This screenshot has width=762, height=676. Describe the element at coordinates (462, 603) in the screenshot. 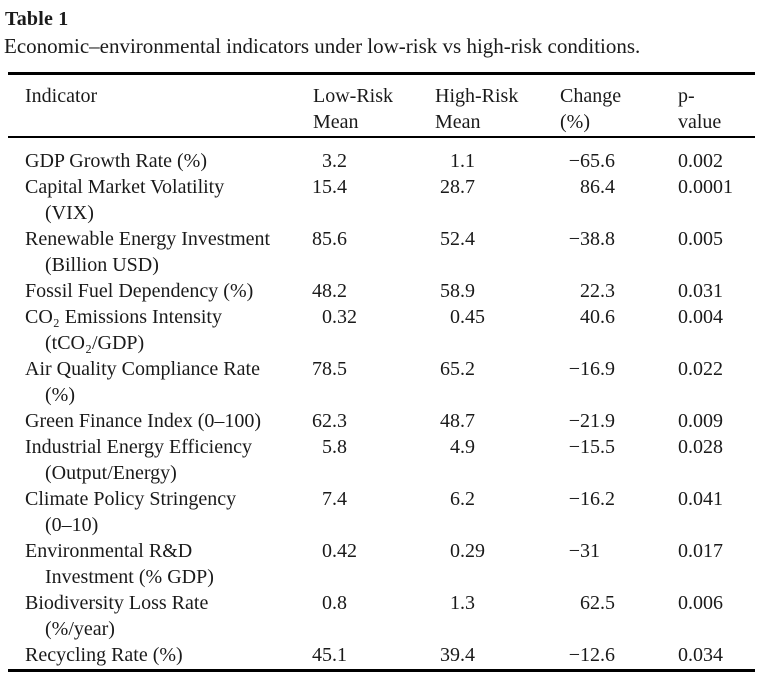

I see `high-risk-mean-cell: 1.3` at that location.